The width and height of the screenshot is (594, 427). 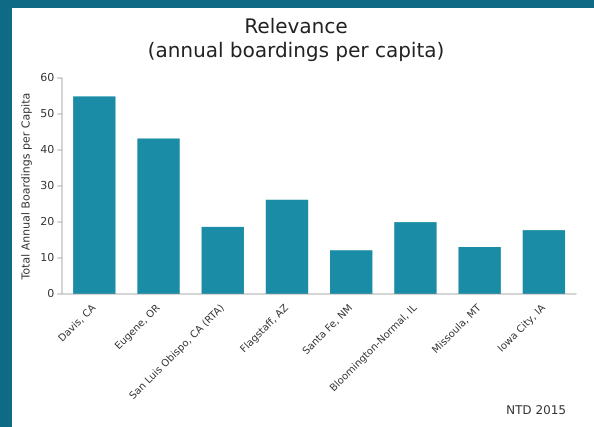 I want to click on y-tick-label: 10, so click(x=47, y=257).